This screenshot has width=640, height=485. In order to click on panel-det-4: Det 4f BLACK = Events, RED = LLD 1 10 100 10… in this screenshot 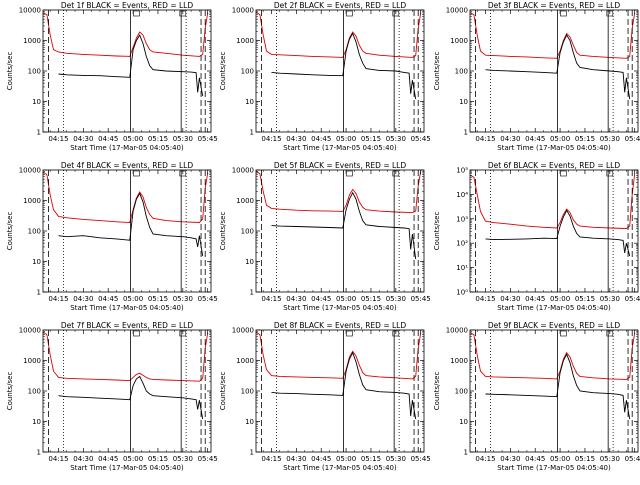, I will do `click(112, 236)`.